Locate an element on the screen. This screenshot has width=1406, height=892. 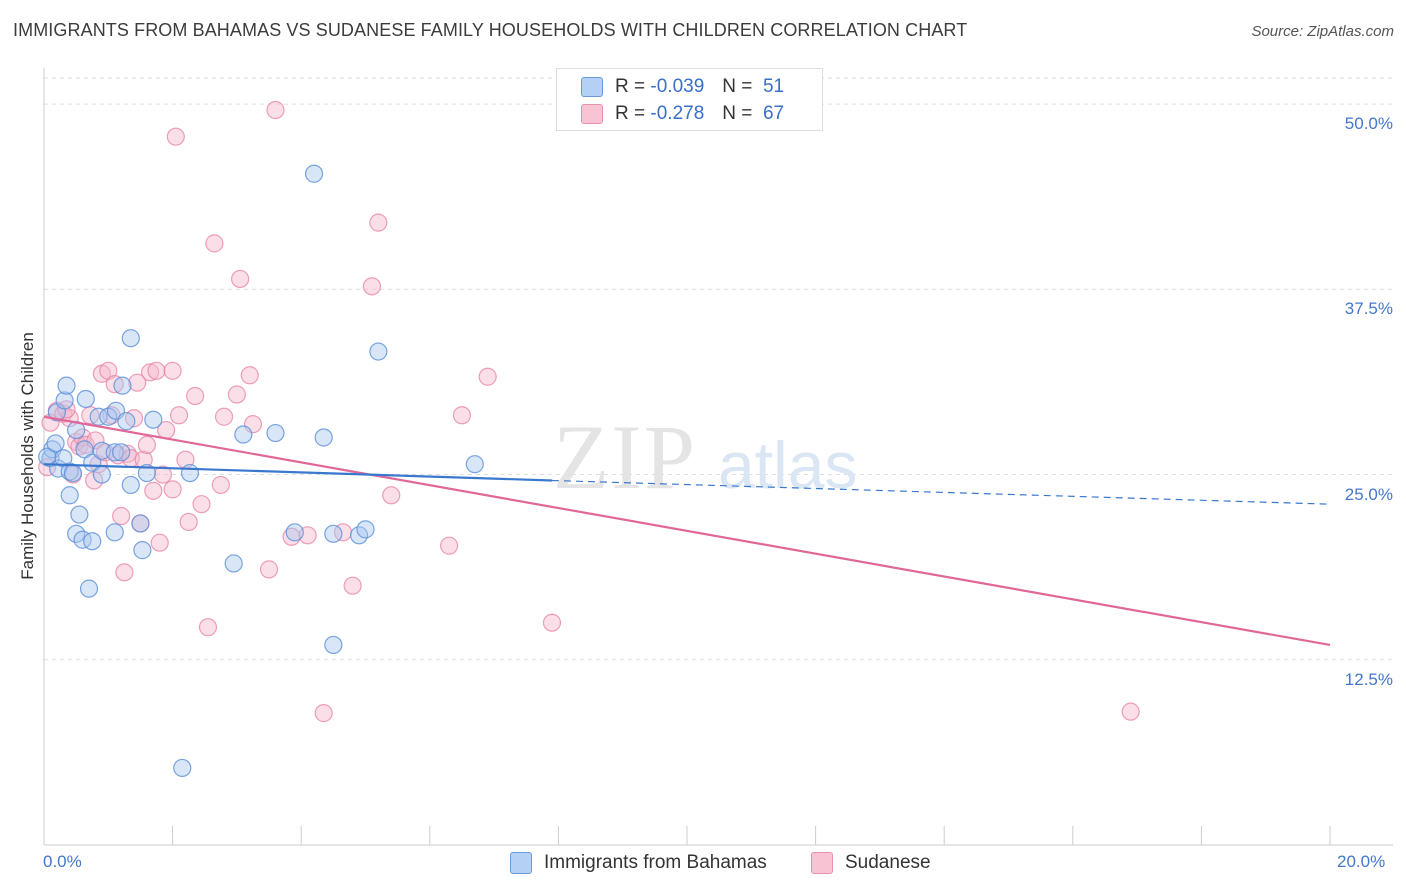
legend-n-value: 67 is located at coordinates (773, 113).